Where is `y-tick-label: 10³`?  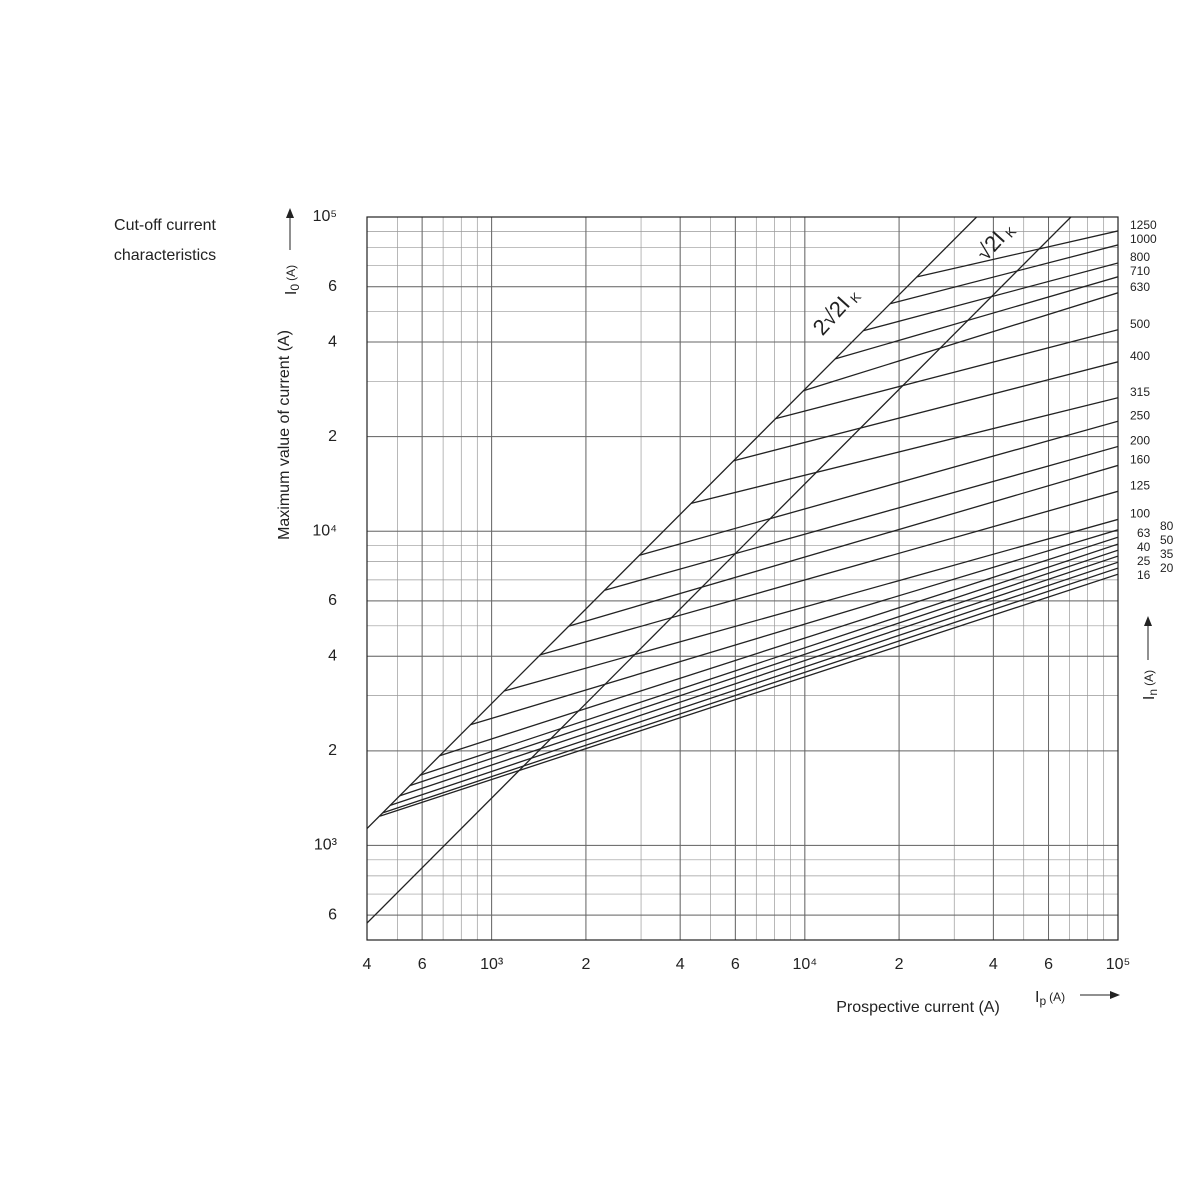
y-tick-label: 10³ is located at coordinates (326, 845).